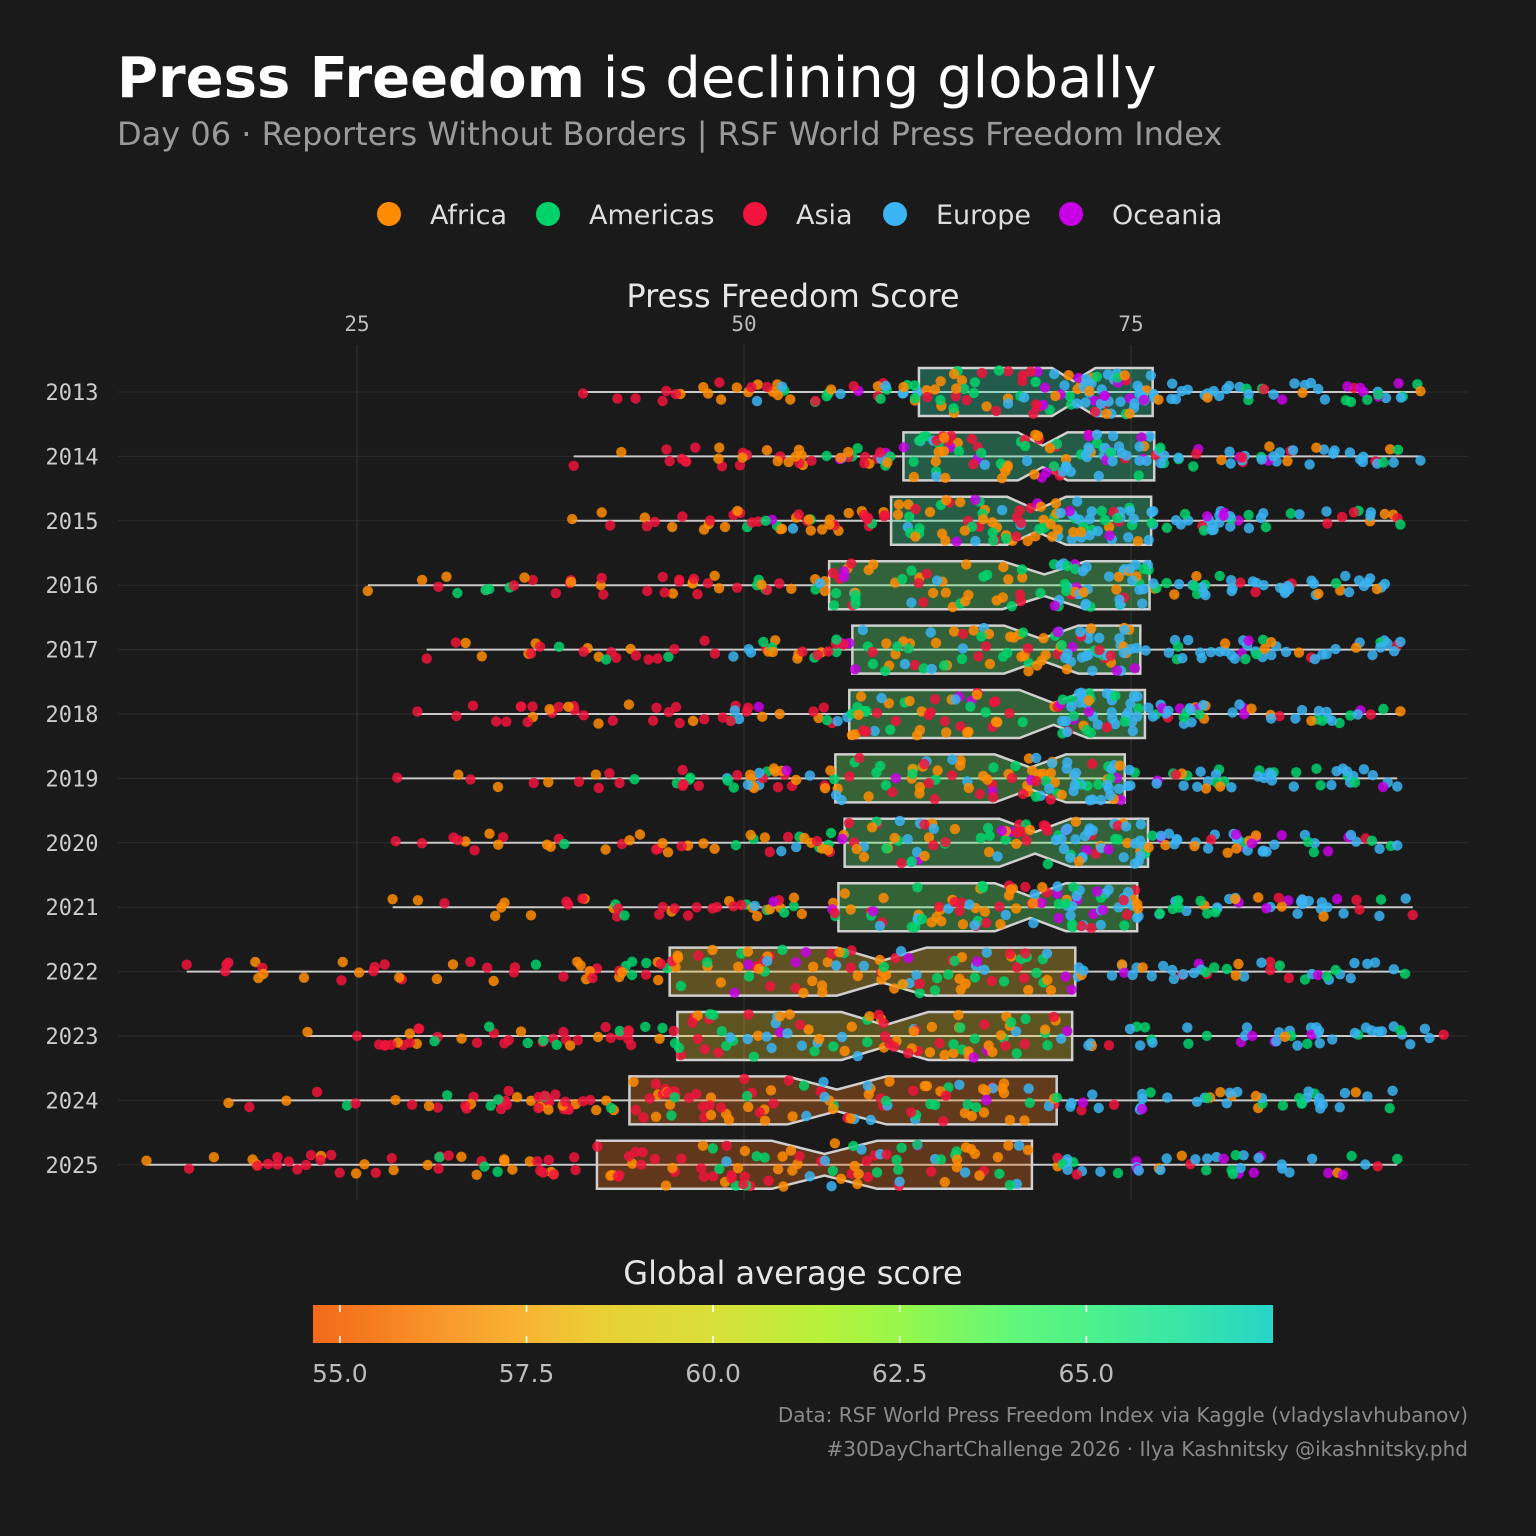 Image resolution: width=1536 pixels, height=1536 pixels. I want to click on x-tick-label: 75, so click(1130, 324).